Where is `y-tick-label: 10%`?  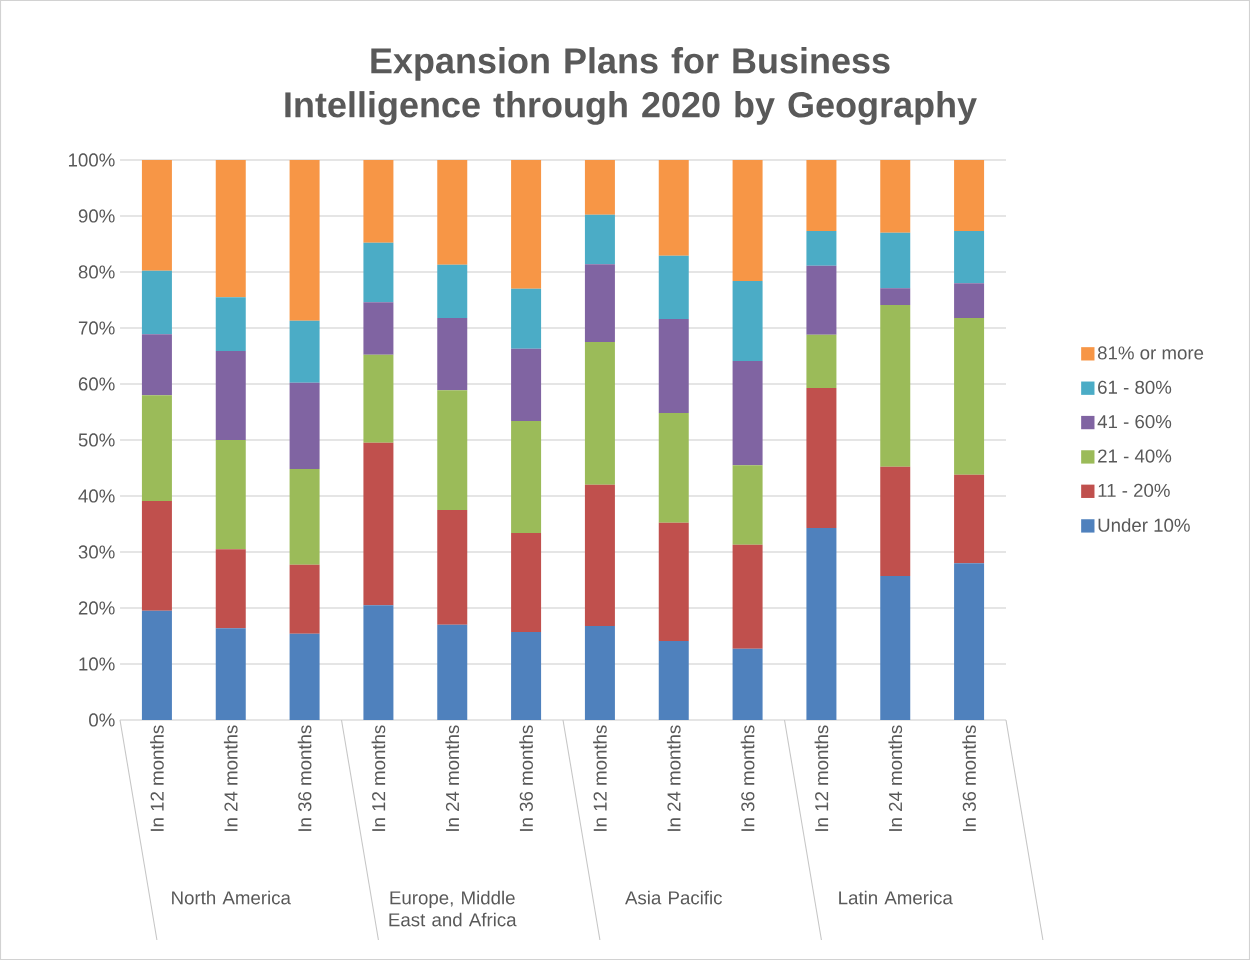 y-tick-label: 10% is located at coordinates (97, 664).